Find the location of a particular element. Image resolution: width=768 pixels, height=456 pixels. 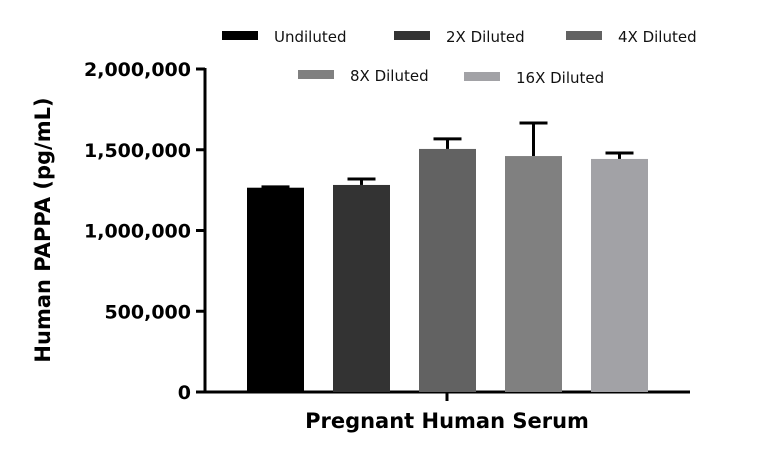

legend-label: 2X Diluted is located at coordinates (485, 37).